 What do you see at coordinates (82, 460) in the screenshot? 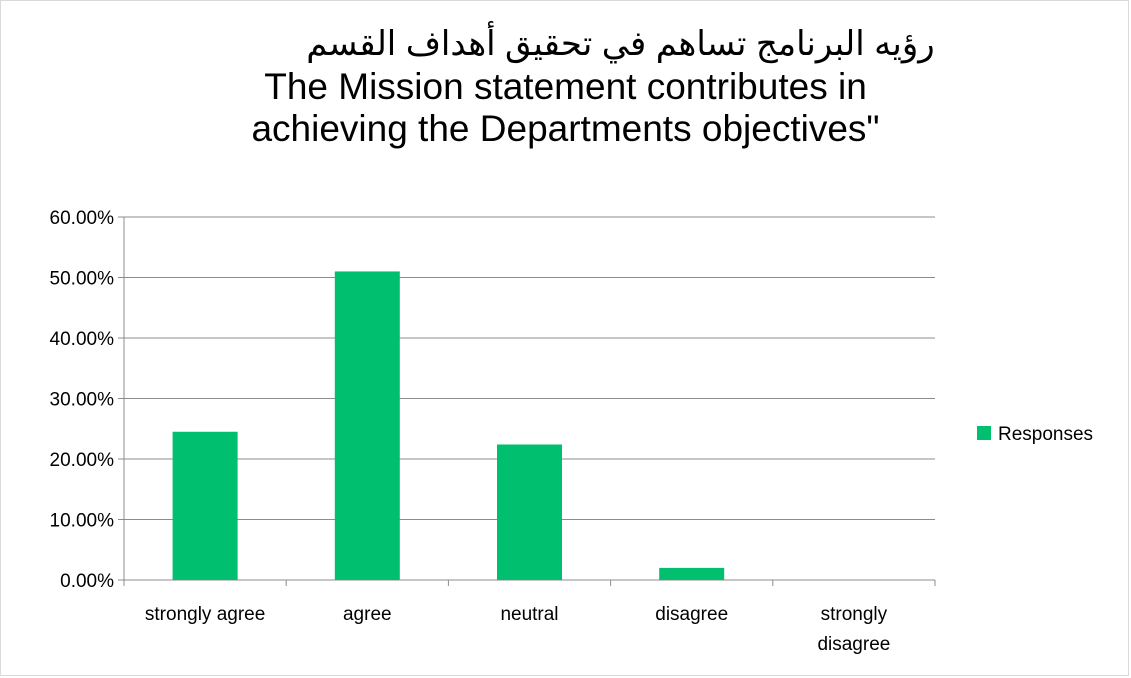
I see `y-tick-label: 20.00%` at bounding box center [82, 460].